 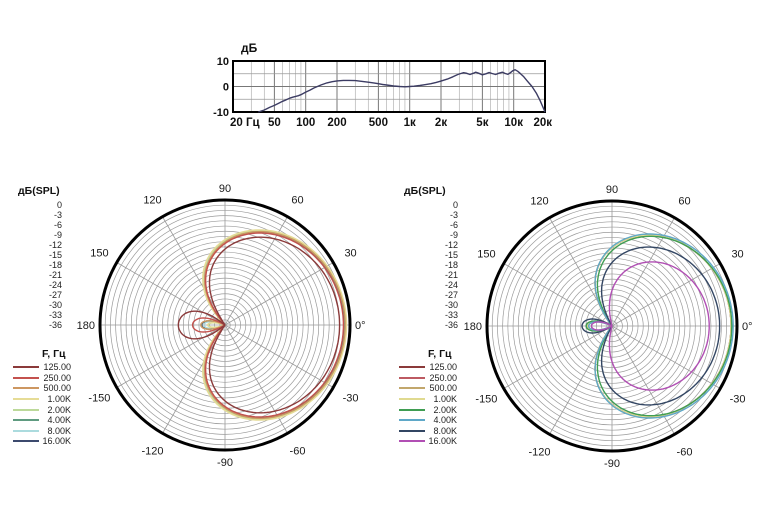 What do you see at coordinates (297, 200) in the screenshot?
I see `polar-angle-label: 60` at bounding box center [297, 200].